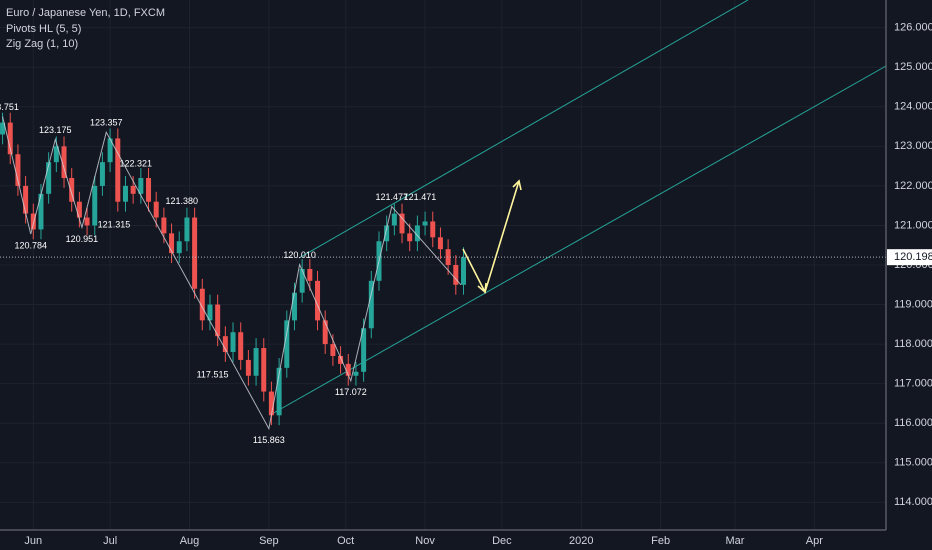 Image resolution: width=932 pixels, height=550 pixels. What do you see at coordinates (392, 197) in the screenshot?
I see `pivot-label: 121.477` at bounding box center [392, 197].